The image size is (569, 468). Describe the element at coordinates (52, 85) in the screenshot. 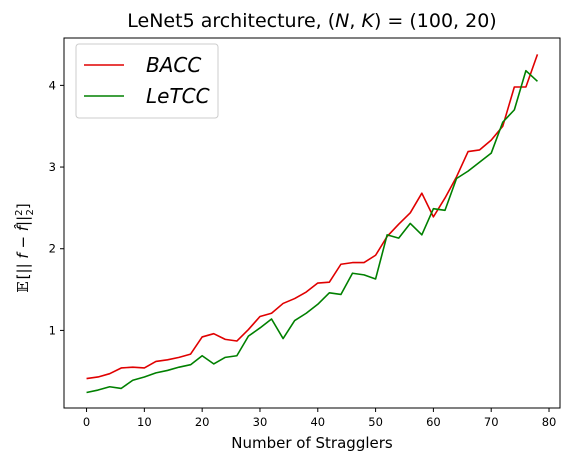

I see `y-tick-label: 4` at that location.